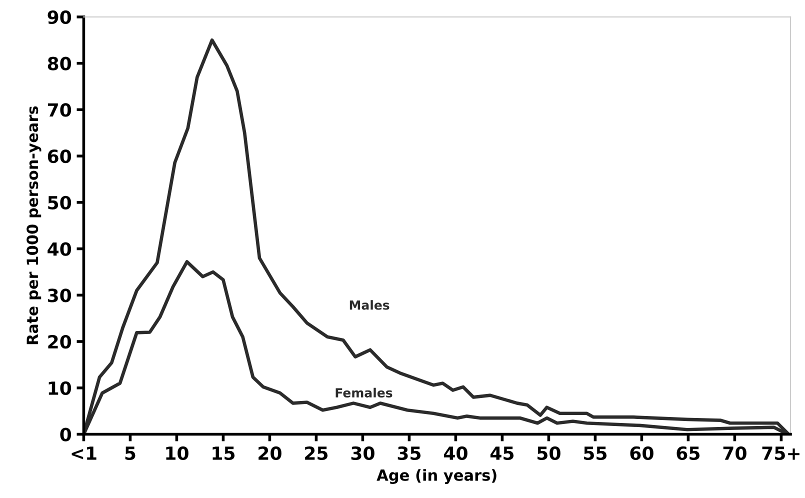  Describe the element at coordinates (60, 110) in the screenshot. I see `y-tick-label: 70` at that location.